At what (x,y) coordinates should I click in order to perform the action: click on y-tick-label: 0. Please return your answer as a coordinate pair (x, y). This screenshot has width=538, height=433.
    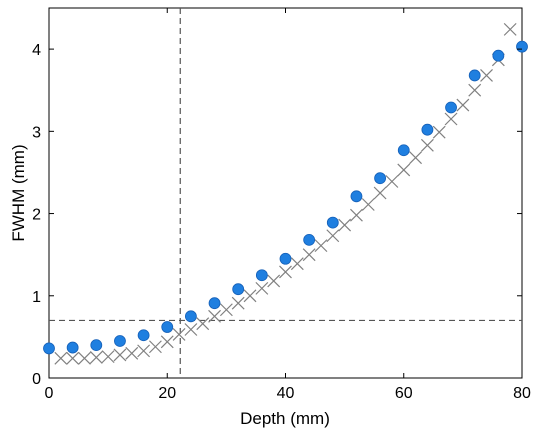
    Looking at the image, I should click on (36, 379).